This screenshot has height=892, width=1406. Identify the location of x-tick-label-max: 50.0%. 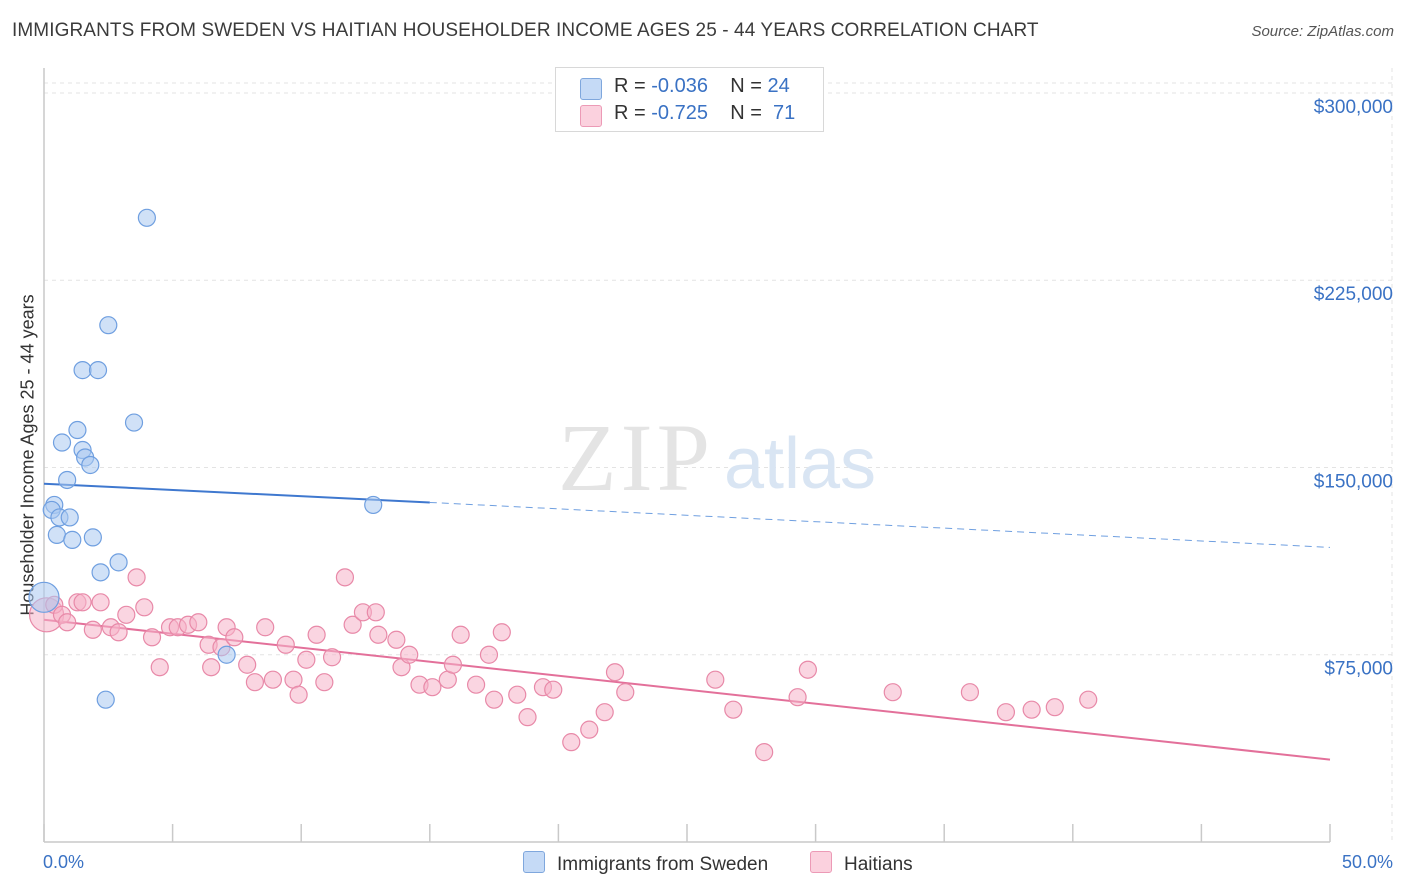
(1367, 862).